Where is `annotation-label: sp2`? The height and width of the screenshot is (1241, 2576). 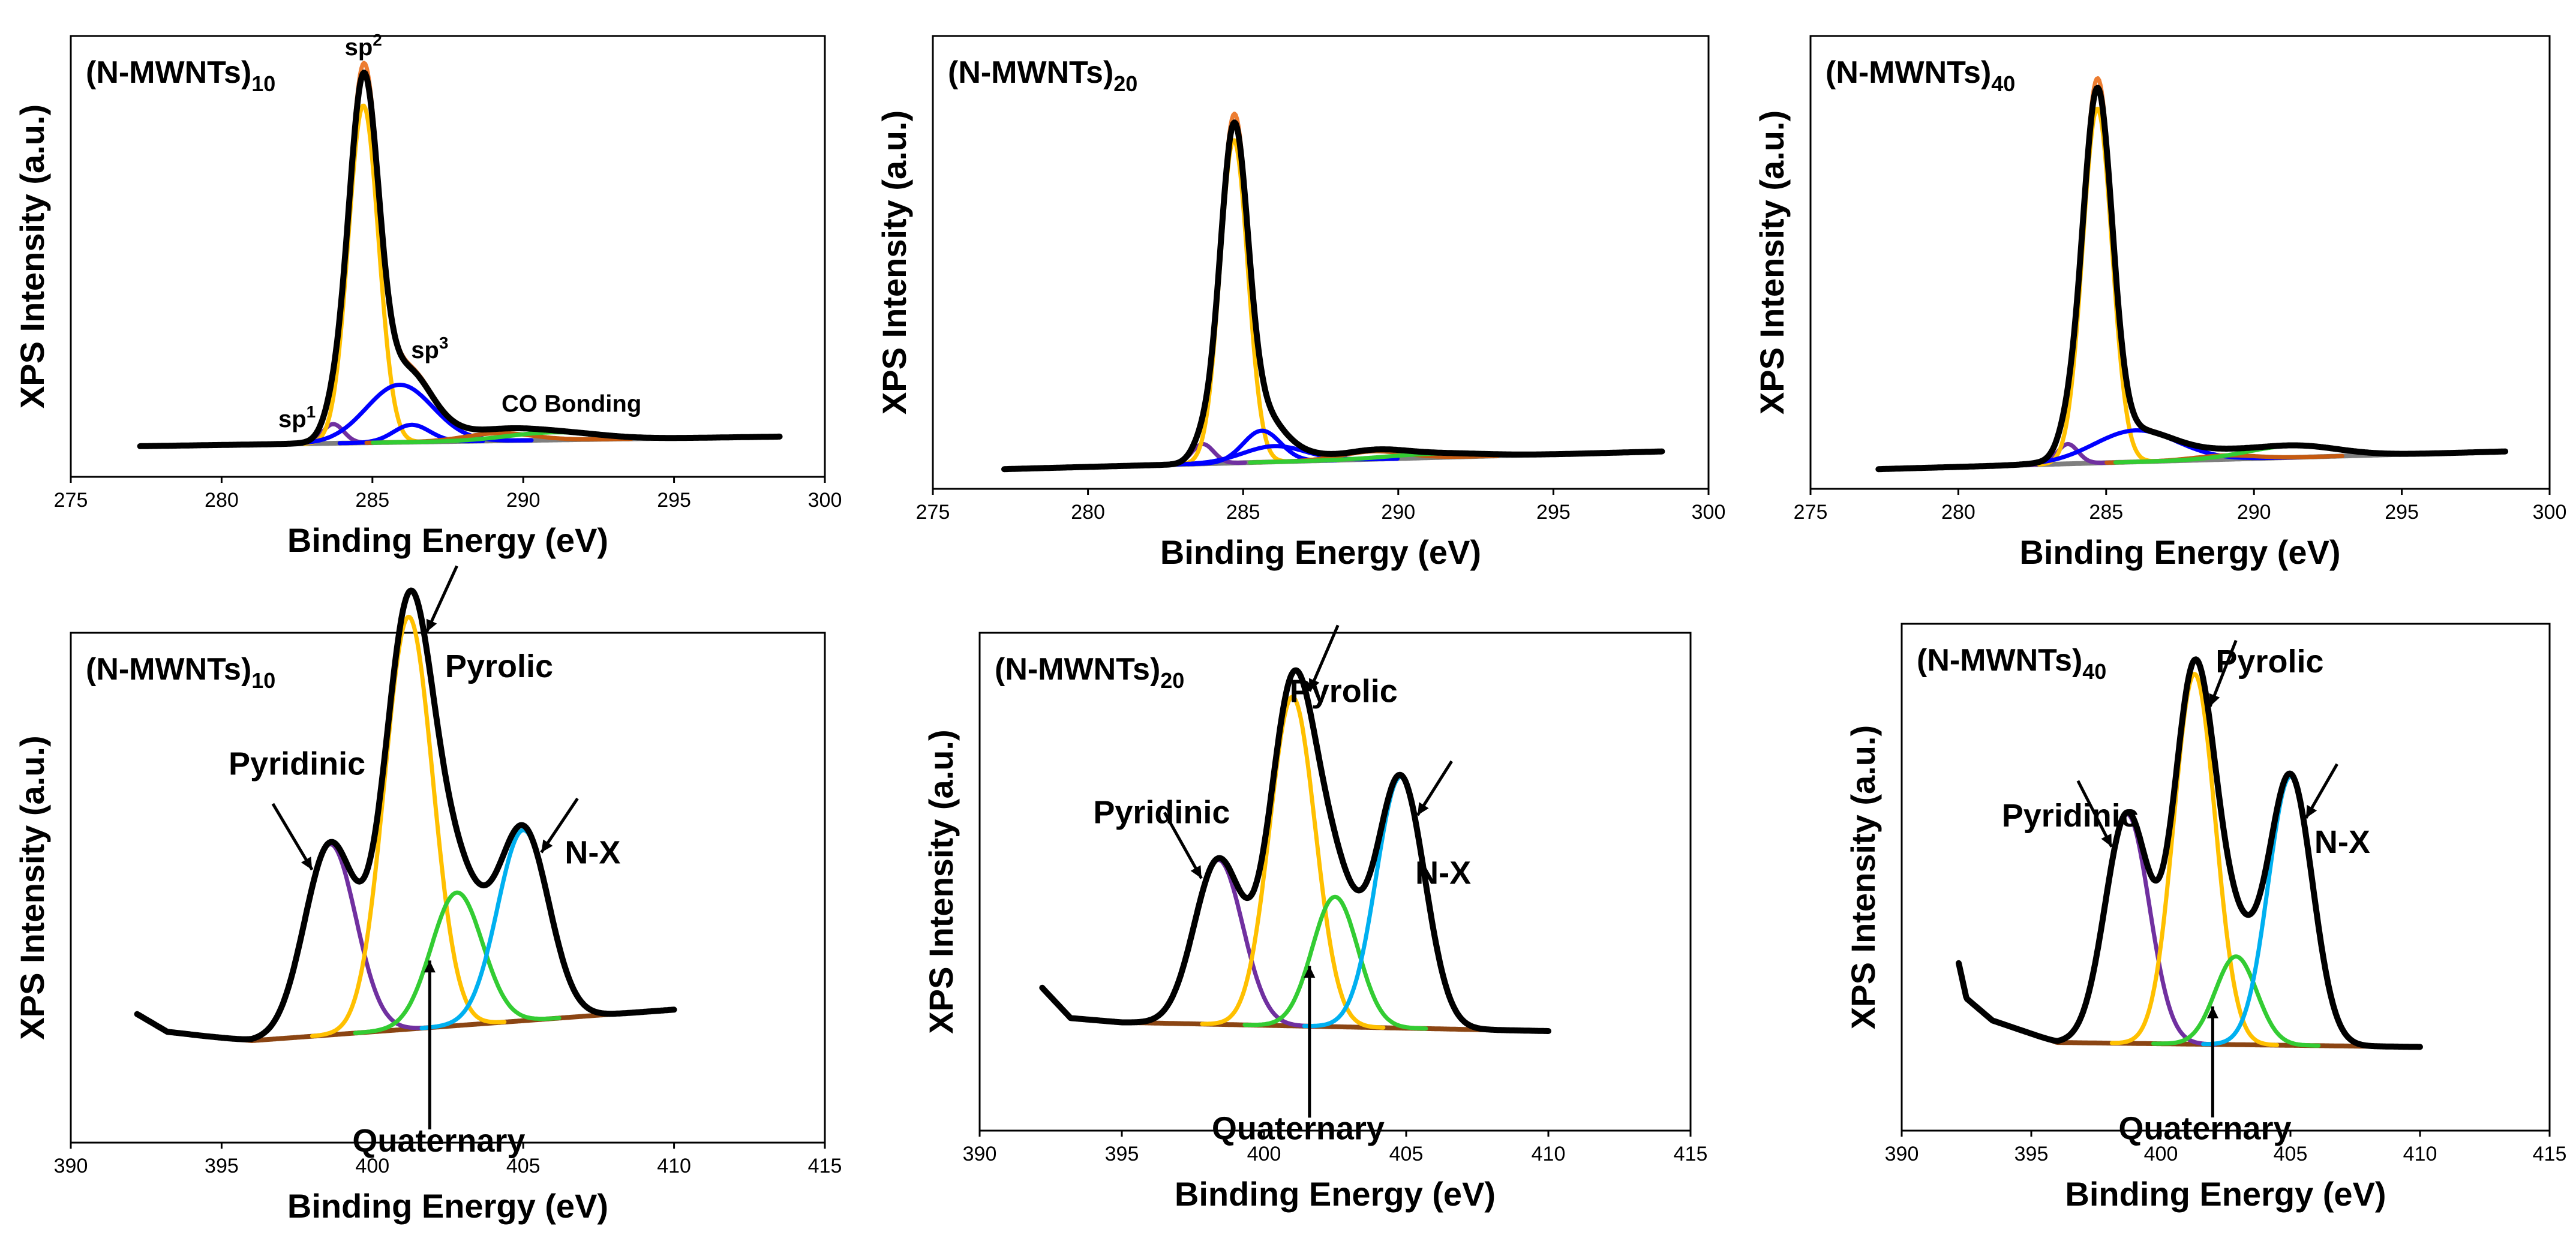 annotation-label: sp2 is located at coordinates (364, 46).